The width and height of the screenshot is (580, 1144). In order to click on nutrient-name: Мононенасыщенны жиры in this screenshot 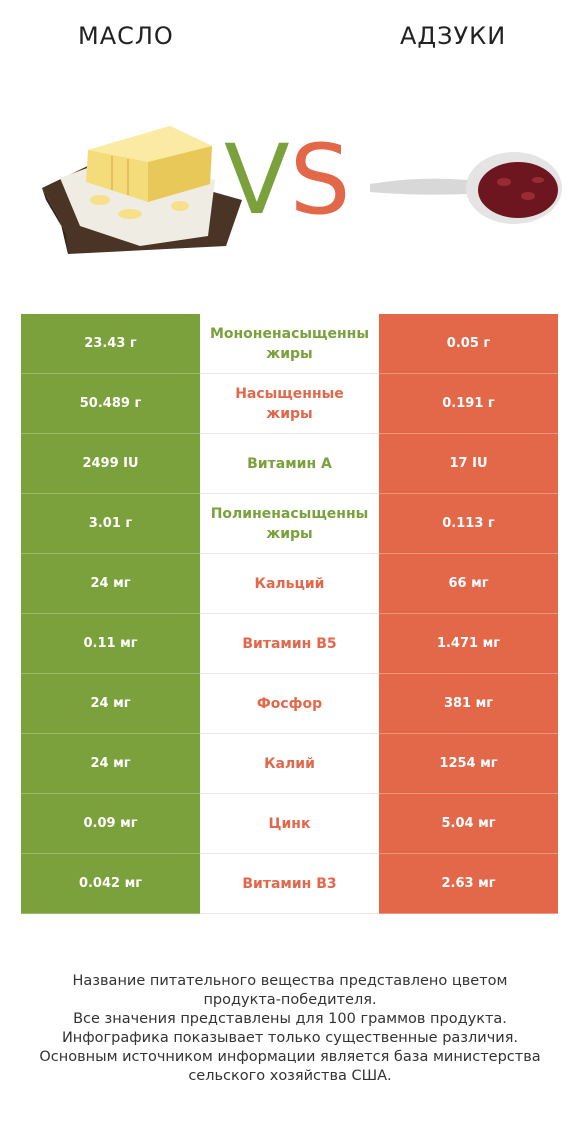, I will do `click(289, 344)`.